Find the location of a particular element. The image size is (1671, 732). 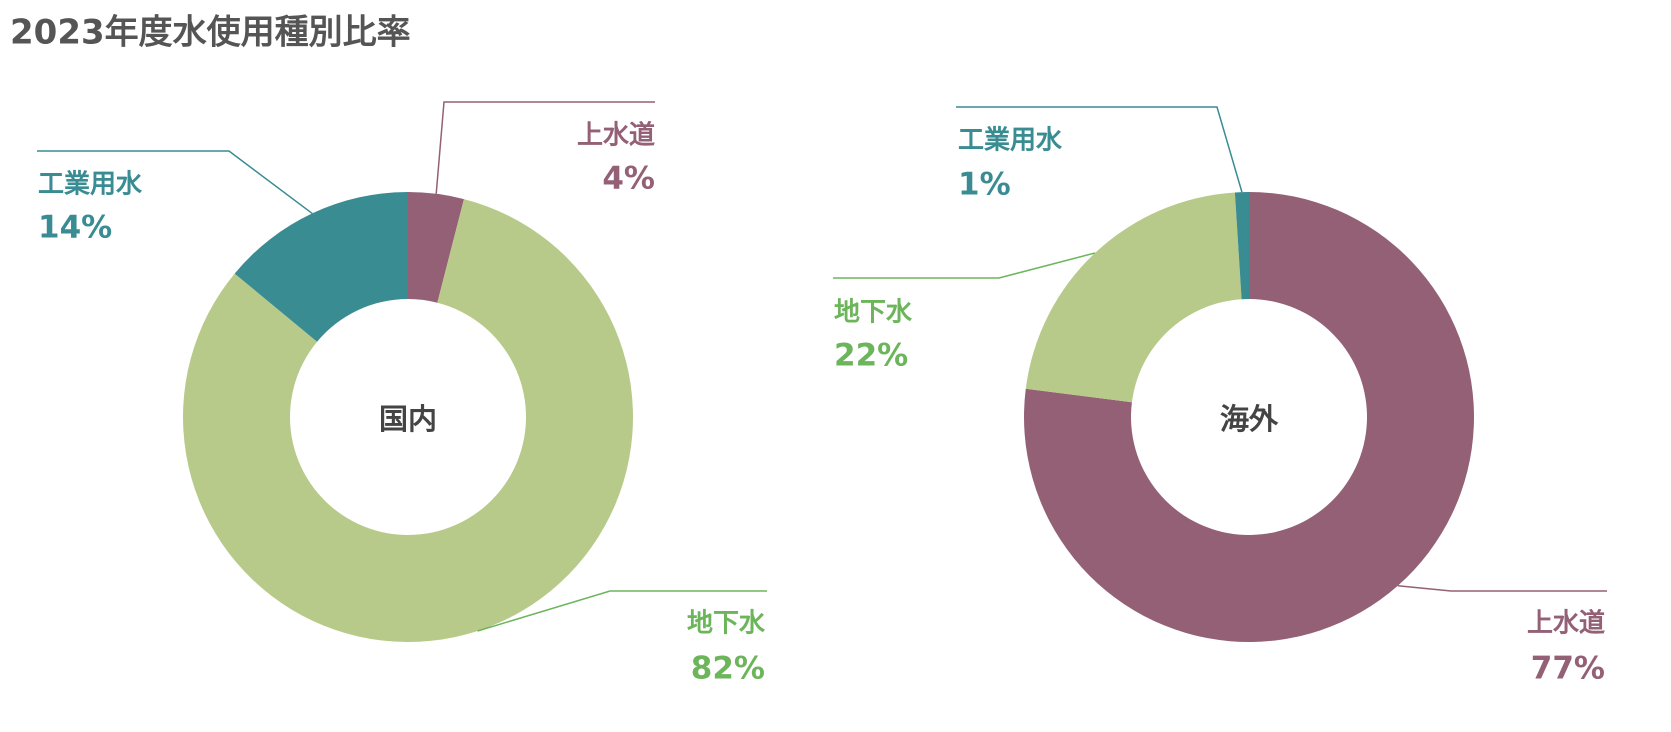

slice-value-label: 1% is located at coordinates (984, 185).